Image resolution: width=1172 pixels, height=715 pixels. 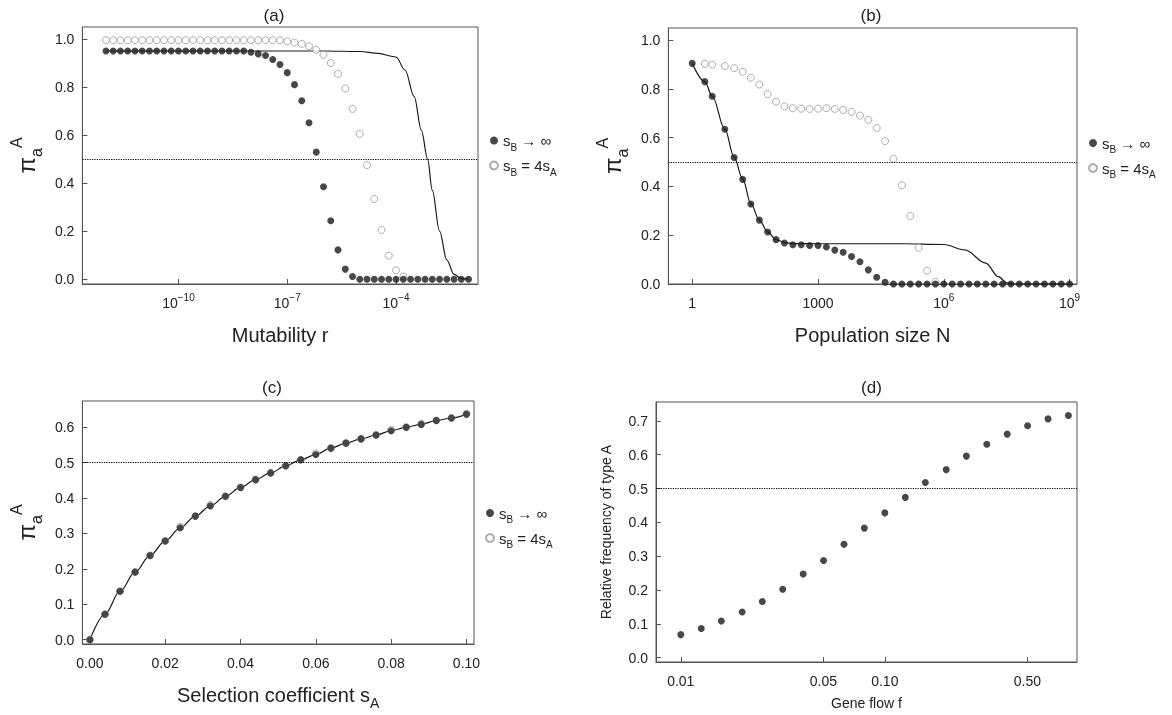 I want to click on chart-title: (c), so click(x=272, y=387).